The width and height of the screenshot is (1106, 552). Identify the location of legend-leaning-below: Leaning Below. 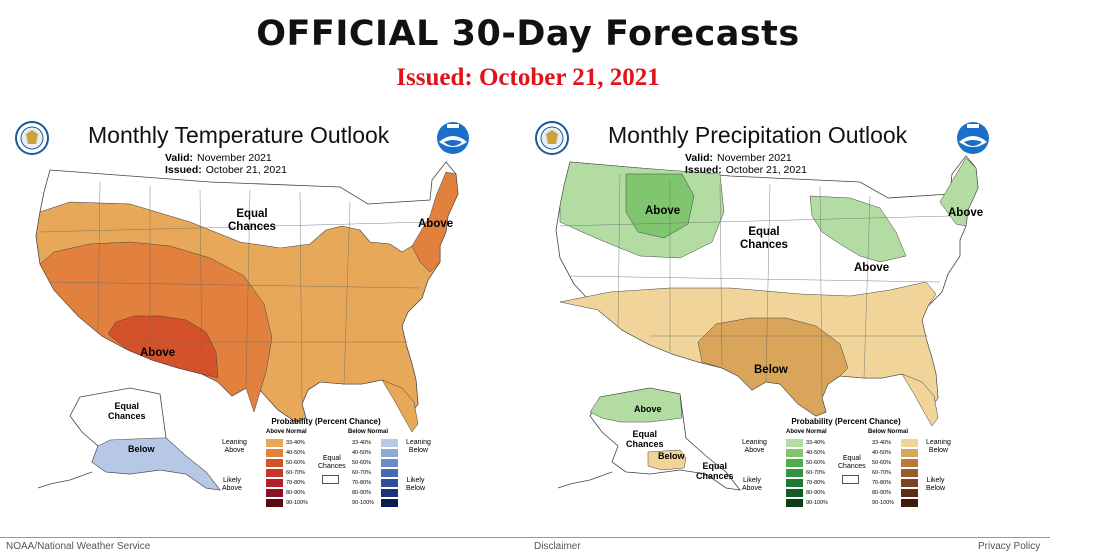
(938, 446).